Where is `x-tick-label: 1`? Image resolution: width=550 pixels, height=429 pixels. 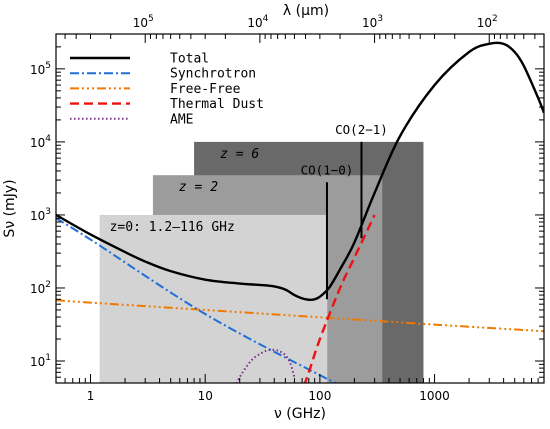
x-tick-label: 1 is located at coordinates (91, 396).